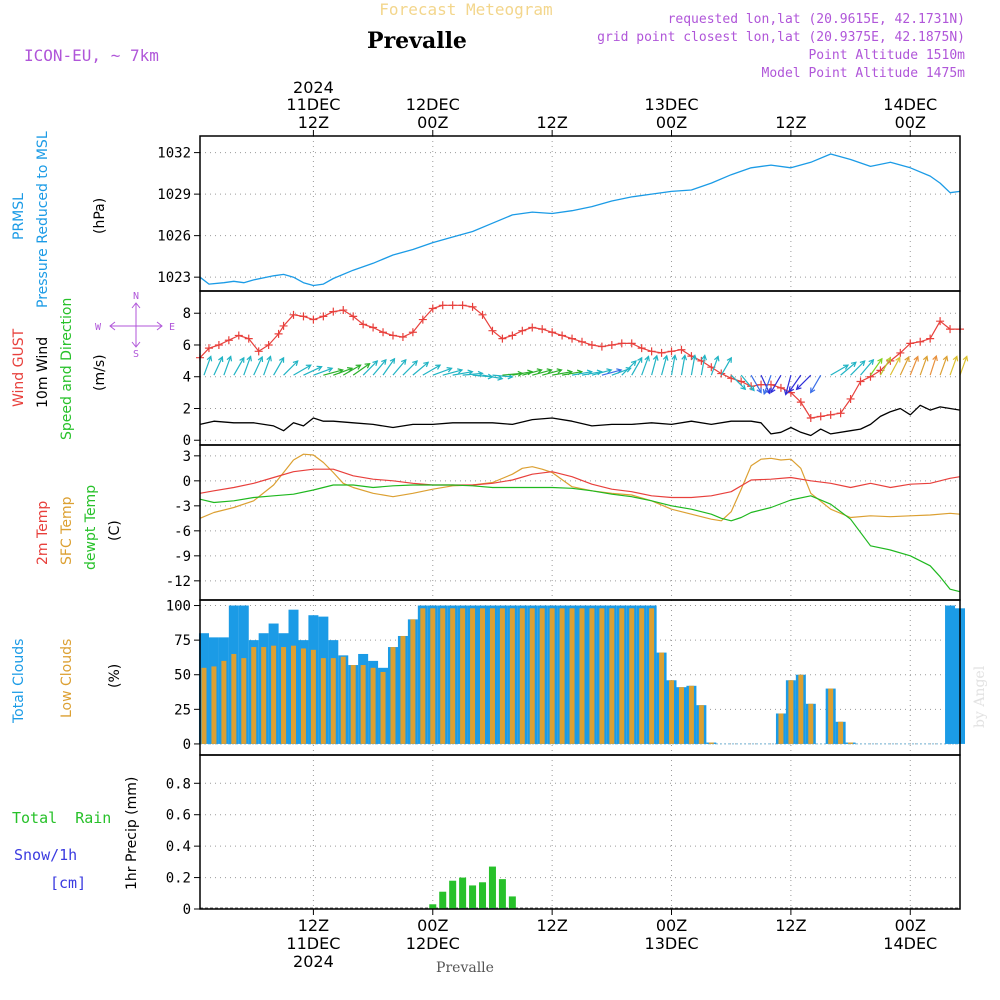 Image resolution: width=1000 pixels, height=1000 pixels. I want to click on dewpt-line, so click(580, 538).